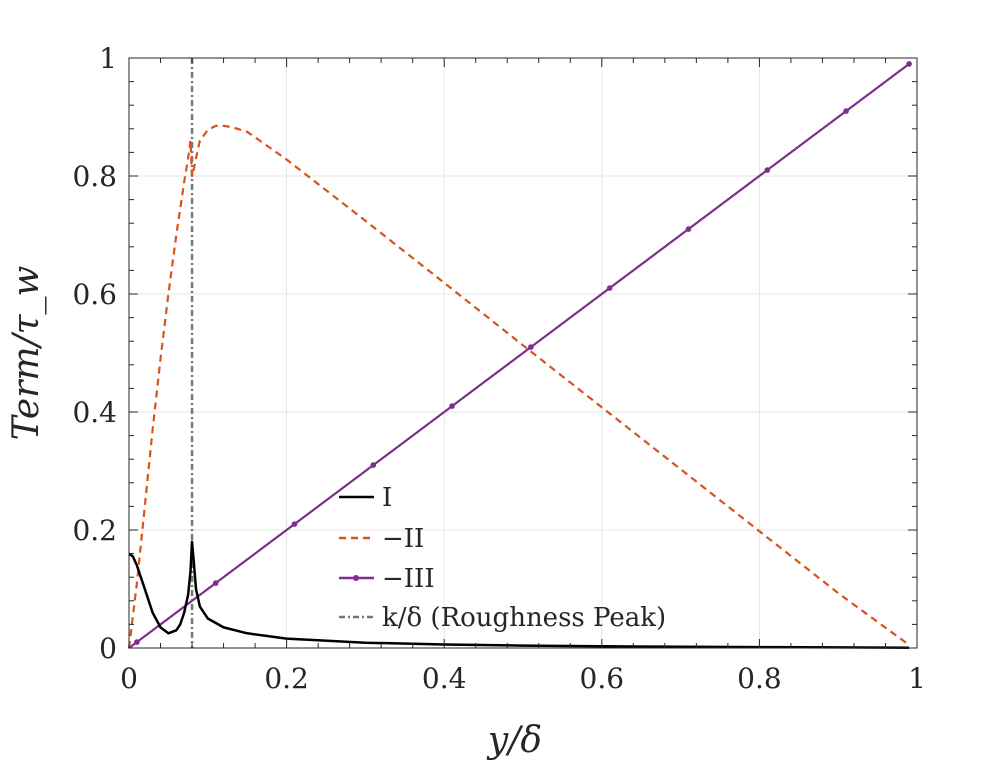  I want to click on legend-entry-III: −III, so click(387, 579).